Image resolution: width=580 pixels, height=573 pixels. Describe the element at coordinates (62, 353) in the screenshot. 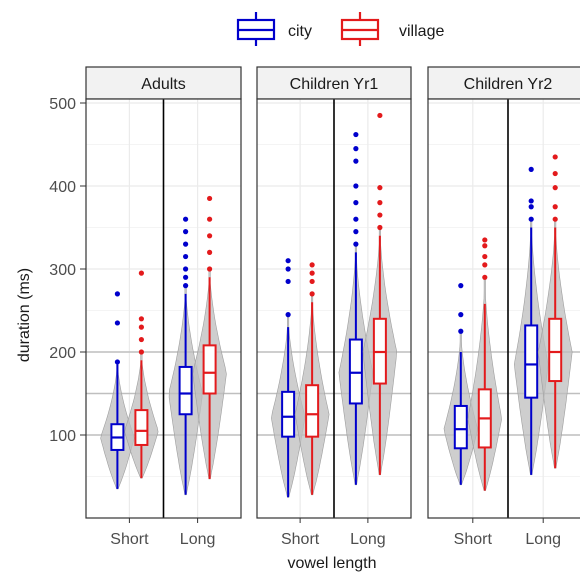

I see `y-tick-label: 200` at that location.